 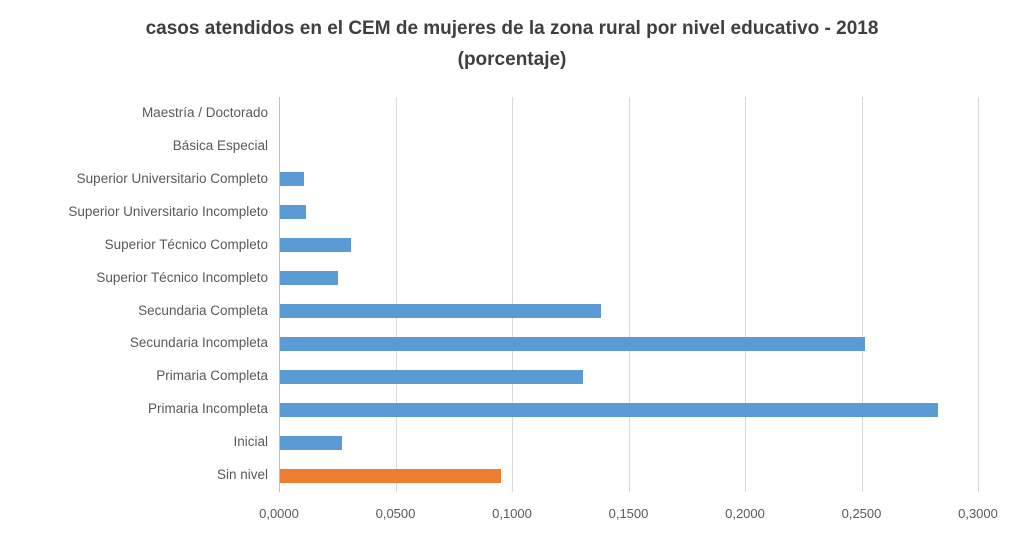 What do you see at coordinates (745, 513) in the screenshot?
I see `x-tick-label: 0,2000` at bounding box center [745, 513].